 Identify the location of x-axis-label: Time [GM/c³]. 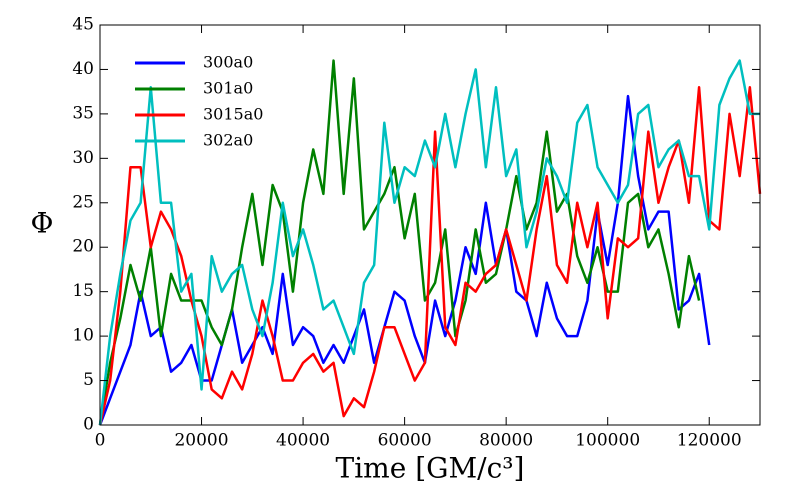
(430, 468).